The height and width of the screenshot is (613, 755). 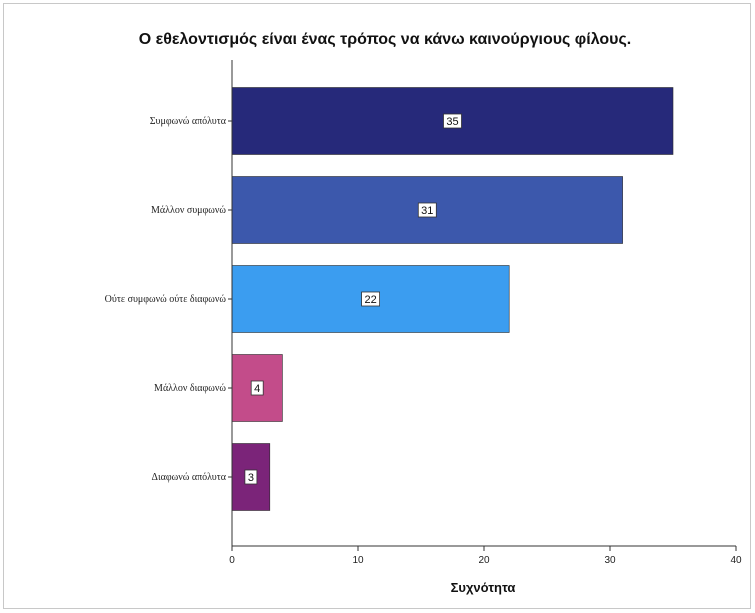 I want to click on x-tick-label-3: 20, so click(x=484, y=560).